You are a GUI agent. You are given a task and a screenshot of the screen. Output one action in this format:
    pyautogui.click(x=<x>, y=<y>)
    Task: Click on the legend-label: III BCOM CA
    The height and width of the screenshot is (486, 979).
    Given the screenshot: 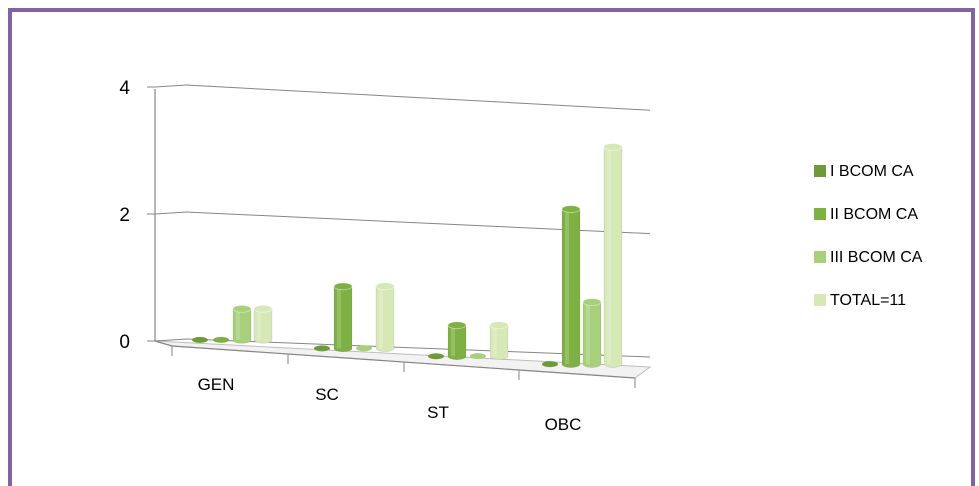 What is the action you would take?
    pyautogui.click(x=876, y=257)
    